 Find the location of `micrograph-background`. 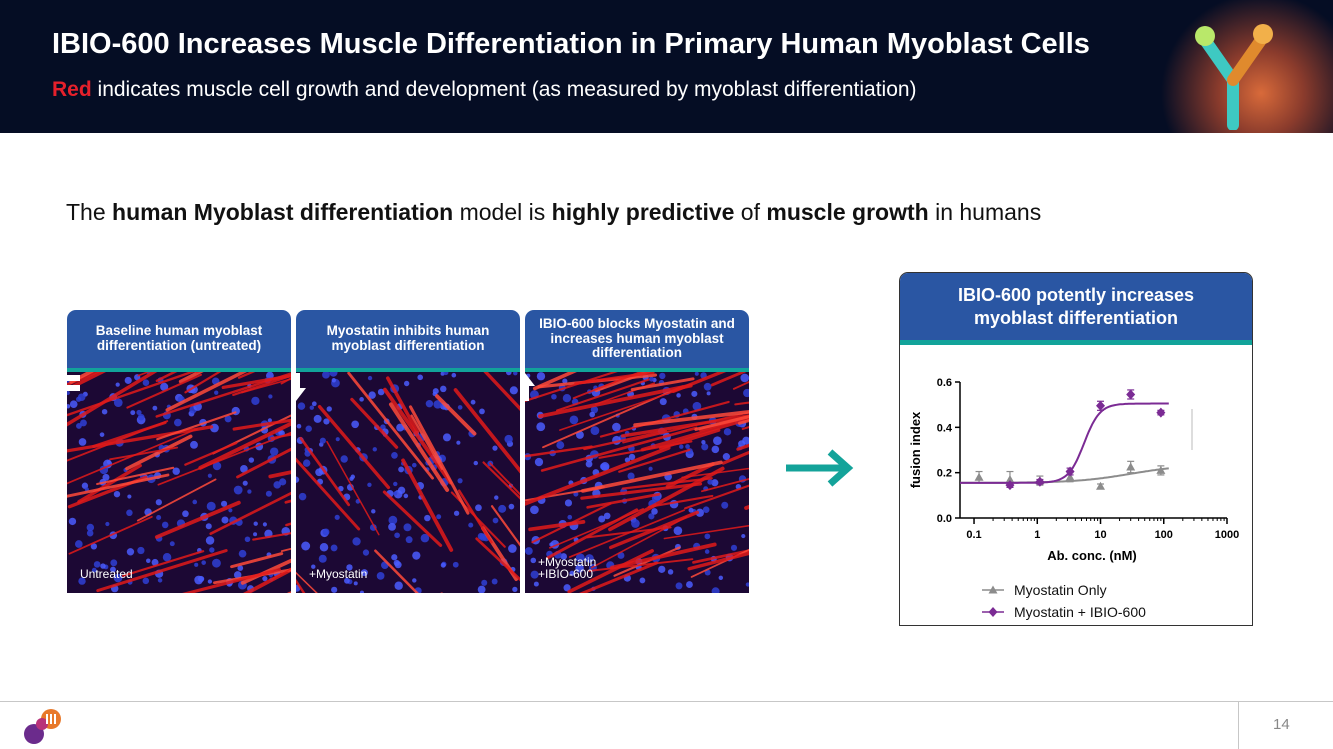

micrograph-background is located at coordinates (408, 482).